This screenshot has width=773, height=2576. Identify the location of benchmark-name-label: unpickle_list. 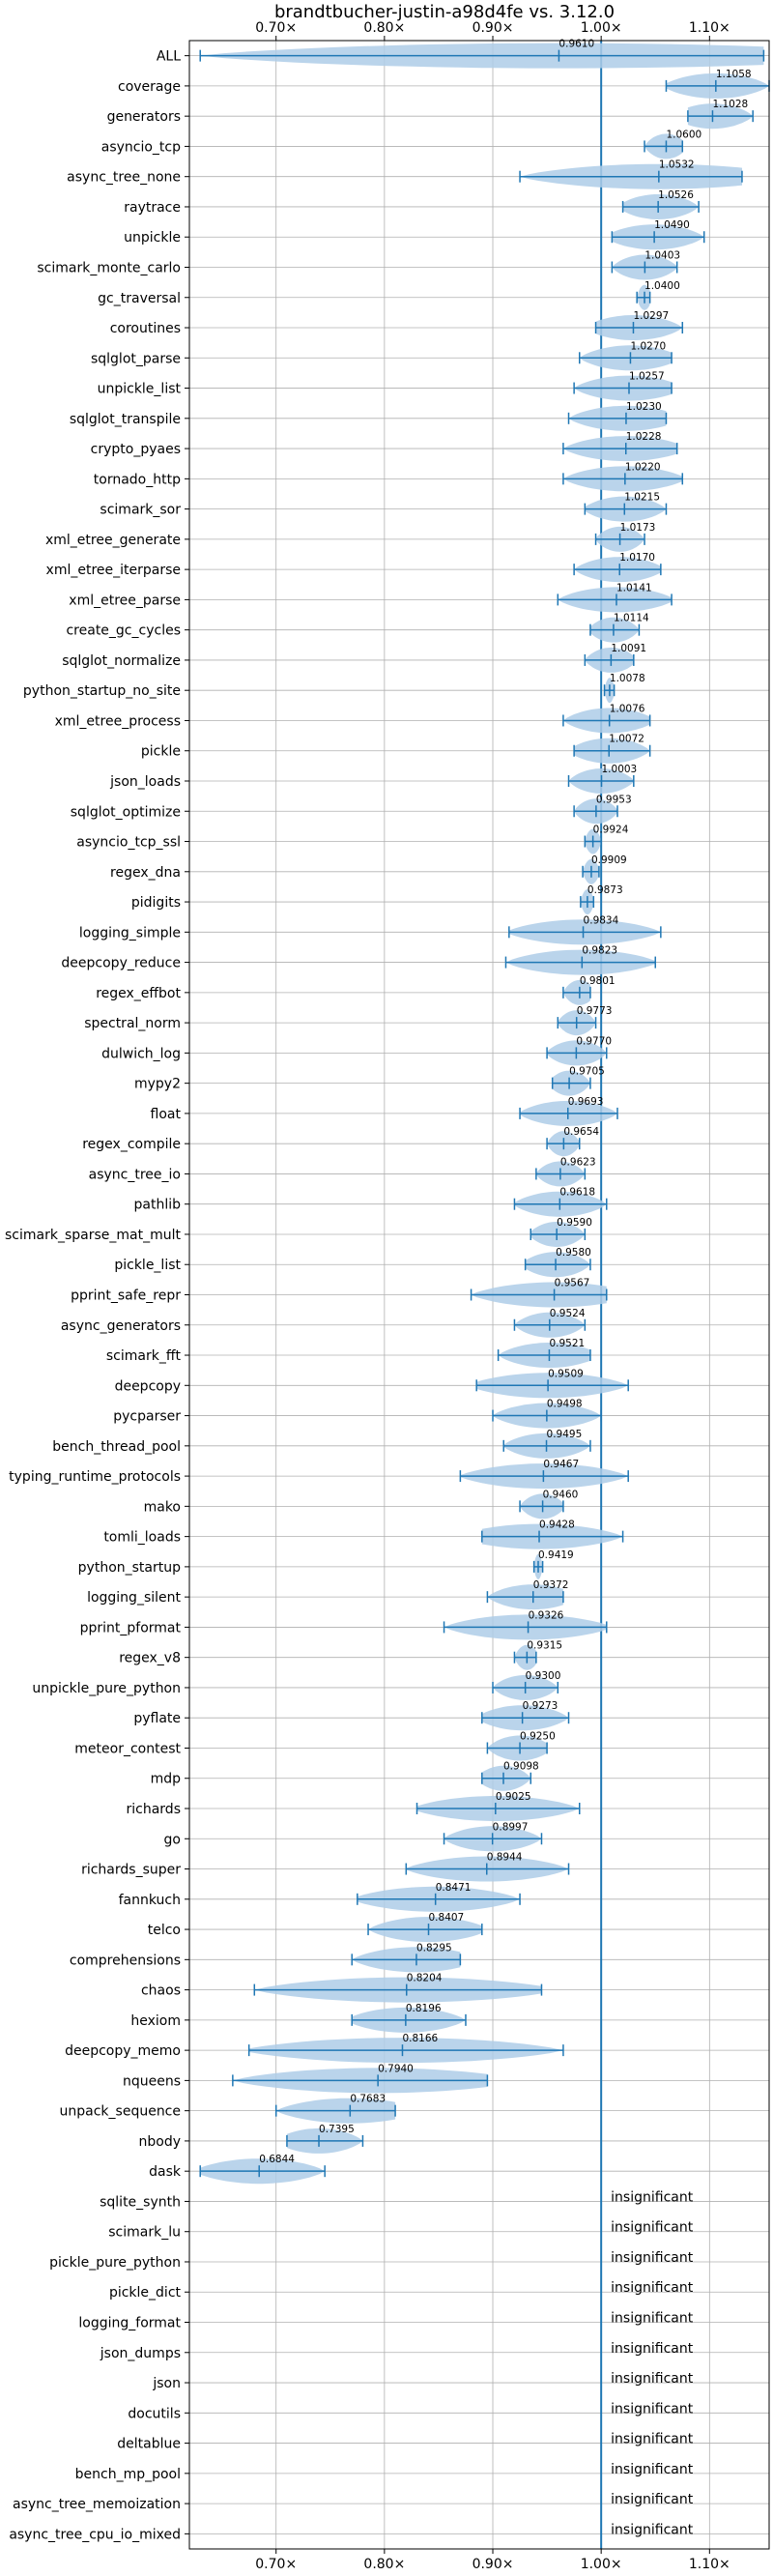
(140, 389).